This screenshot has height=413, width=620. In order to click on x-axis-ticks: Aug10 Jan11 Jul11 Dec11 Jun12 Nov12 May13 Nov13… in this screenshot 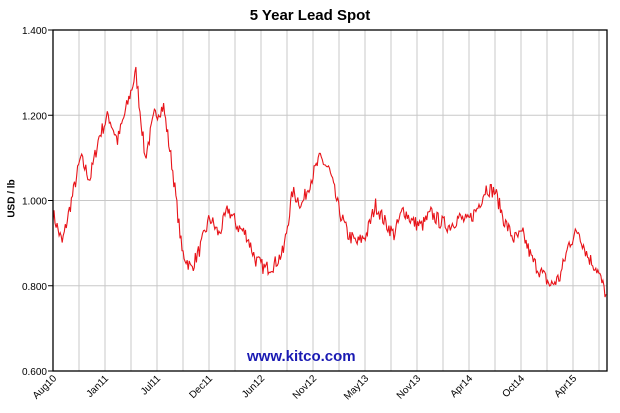, I will do `click(305, 387)`.